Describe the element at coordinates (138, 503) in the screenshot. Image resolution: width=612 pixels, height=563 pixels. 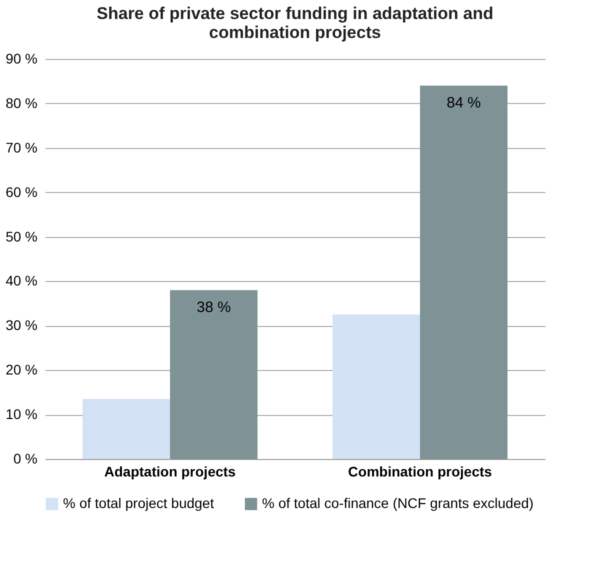
I see `legend-label: % of total project budget` at that location.